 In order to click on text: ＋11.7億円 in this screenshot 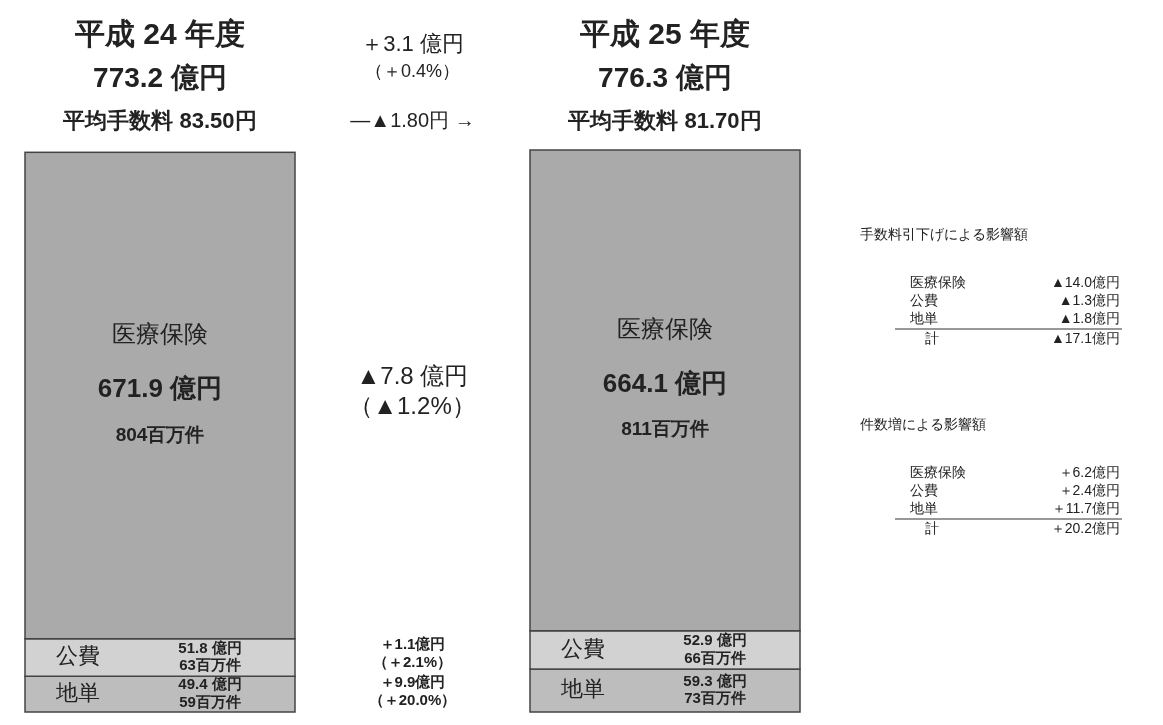, I will do `click(1085, 507)`.